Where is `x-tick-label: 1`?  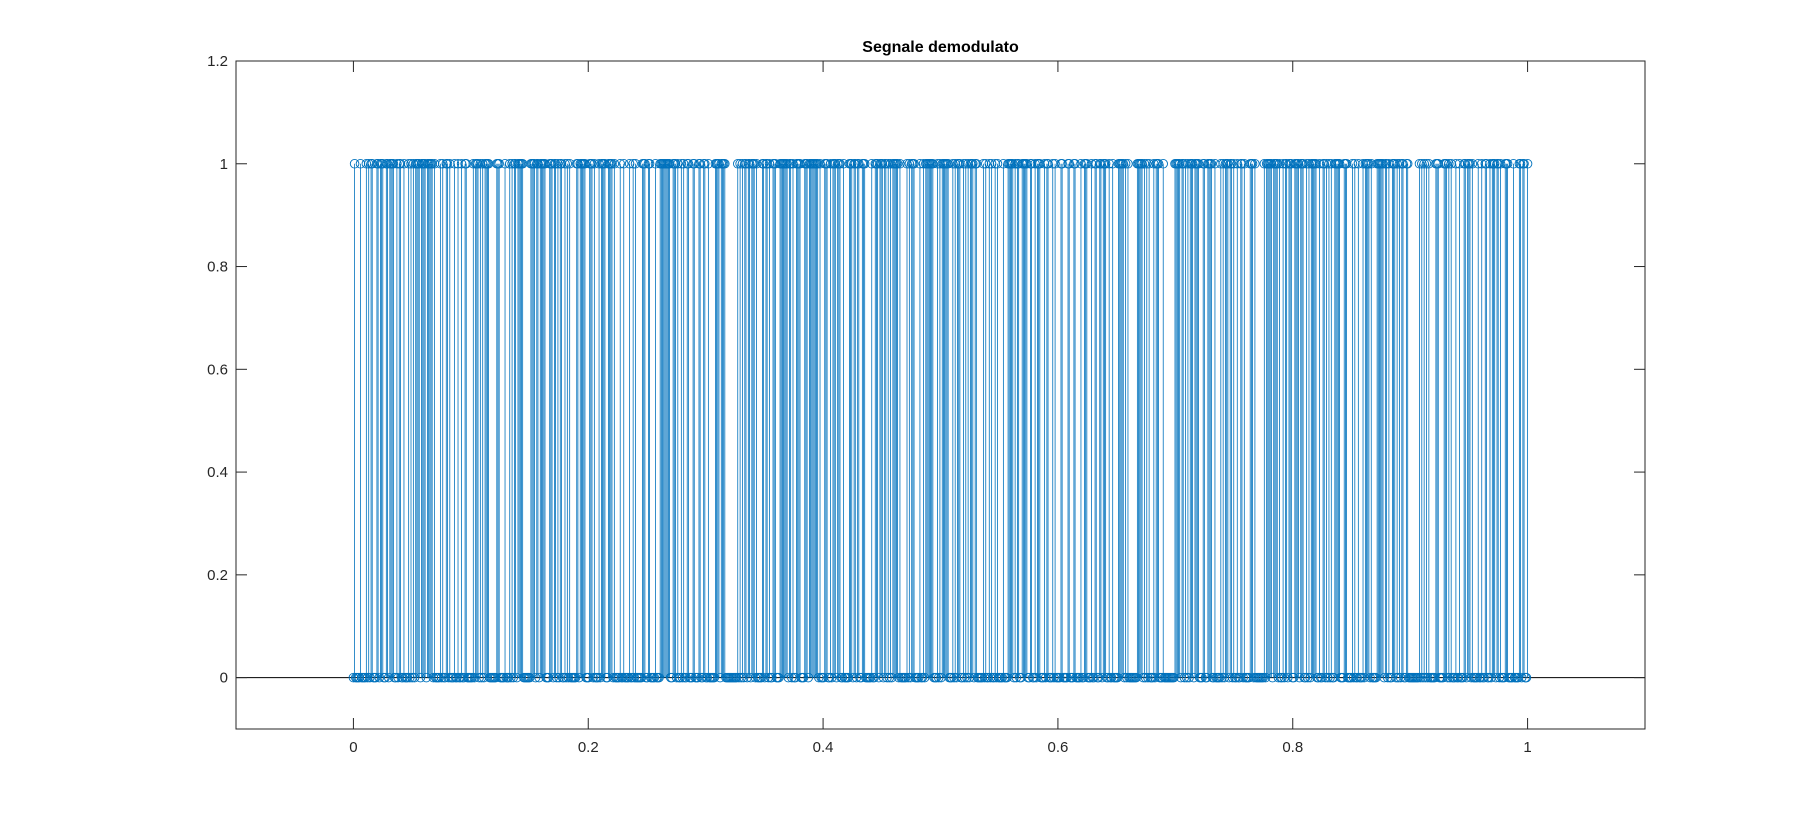 x-tick-label: 1 is located at coordinates (1527, 747).